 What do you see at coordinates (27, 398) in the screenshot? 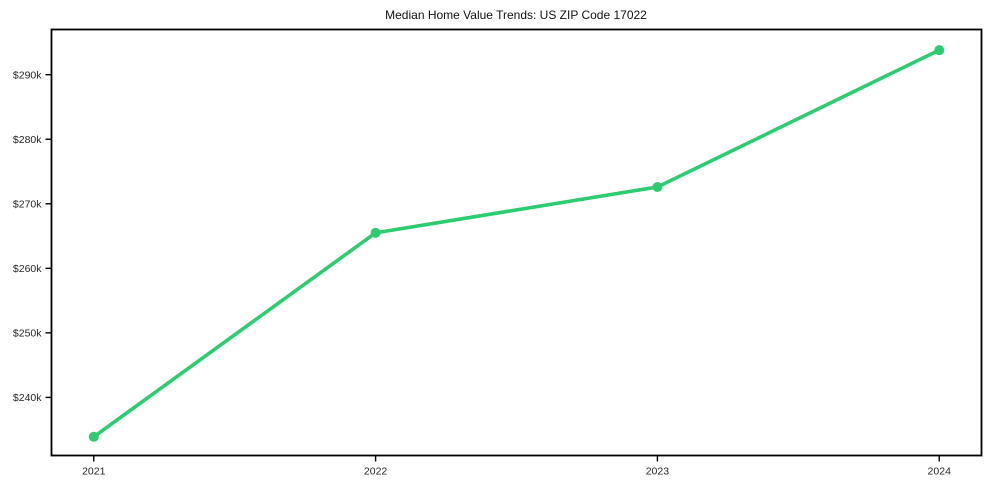
I see `y-axis-tick-label: $240k` at bounding box center [27, 398].